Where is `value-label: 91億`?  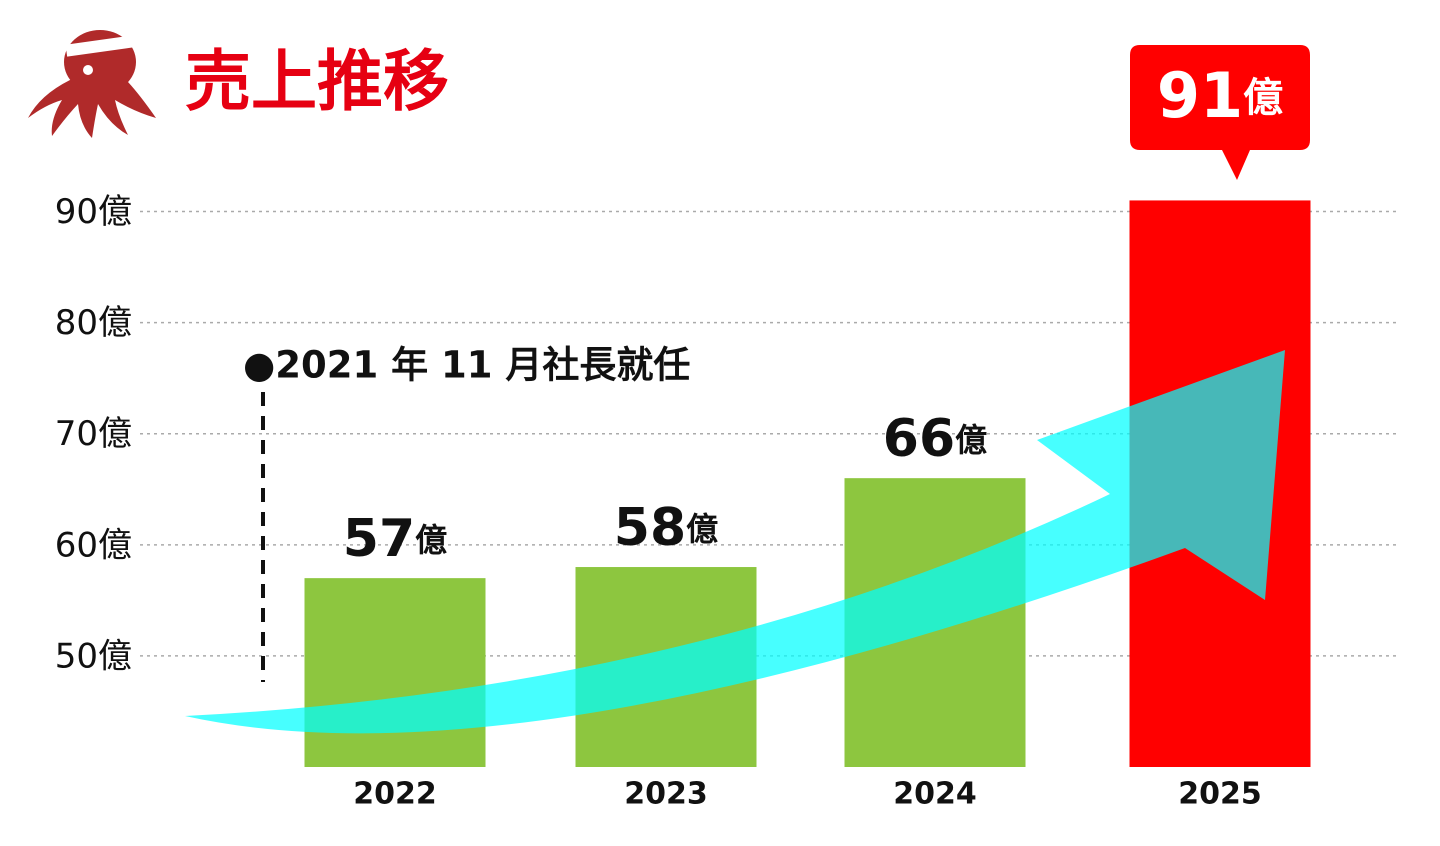 value-label: 91億 is located at coordinates (1220, 95).